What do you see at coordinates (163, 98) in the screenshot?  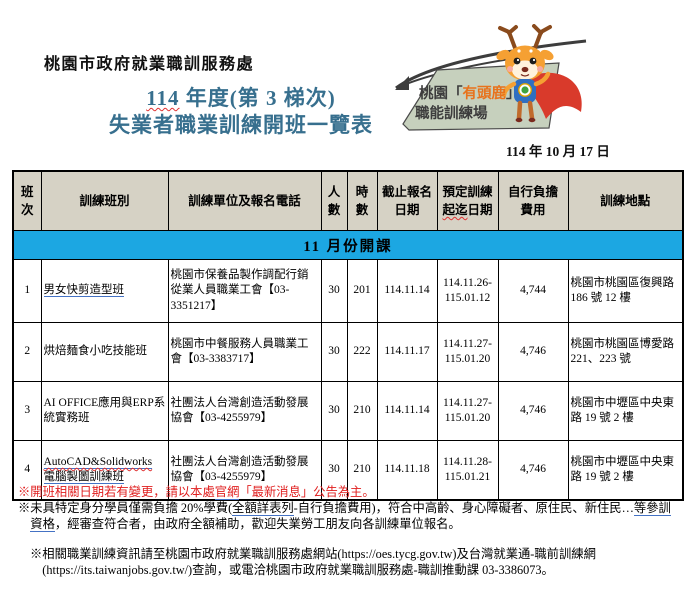 I see `title-year: 114` at bounding box center [163, 98].